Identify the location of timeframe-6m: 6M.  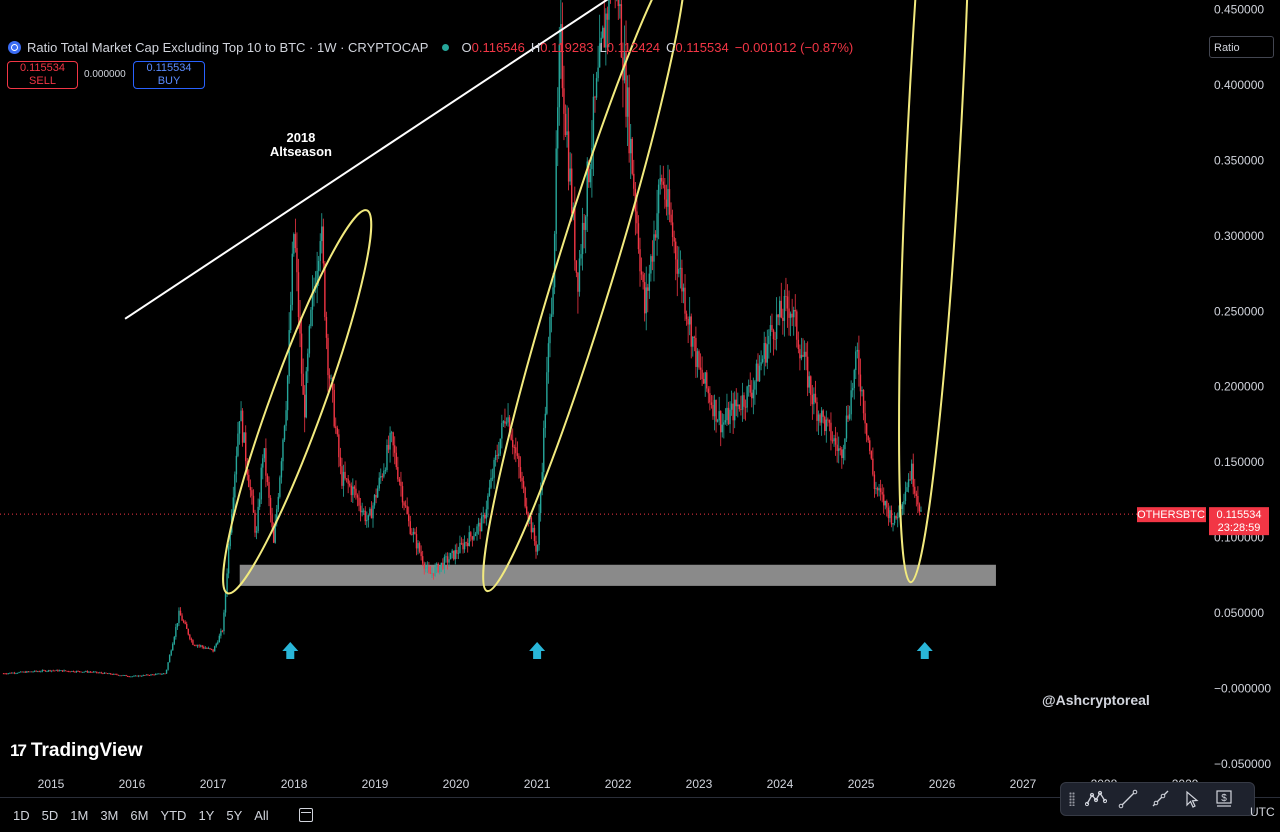
(139, 815).